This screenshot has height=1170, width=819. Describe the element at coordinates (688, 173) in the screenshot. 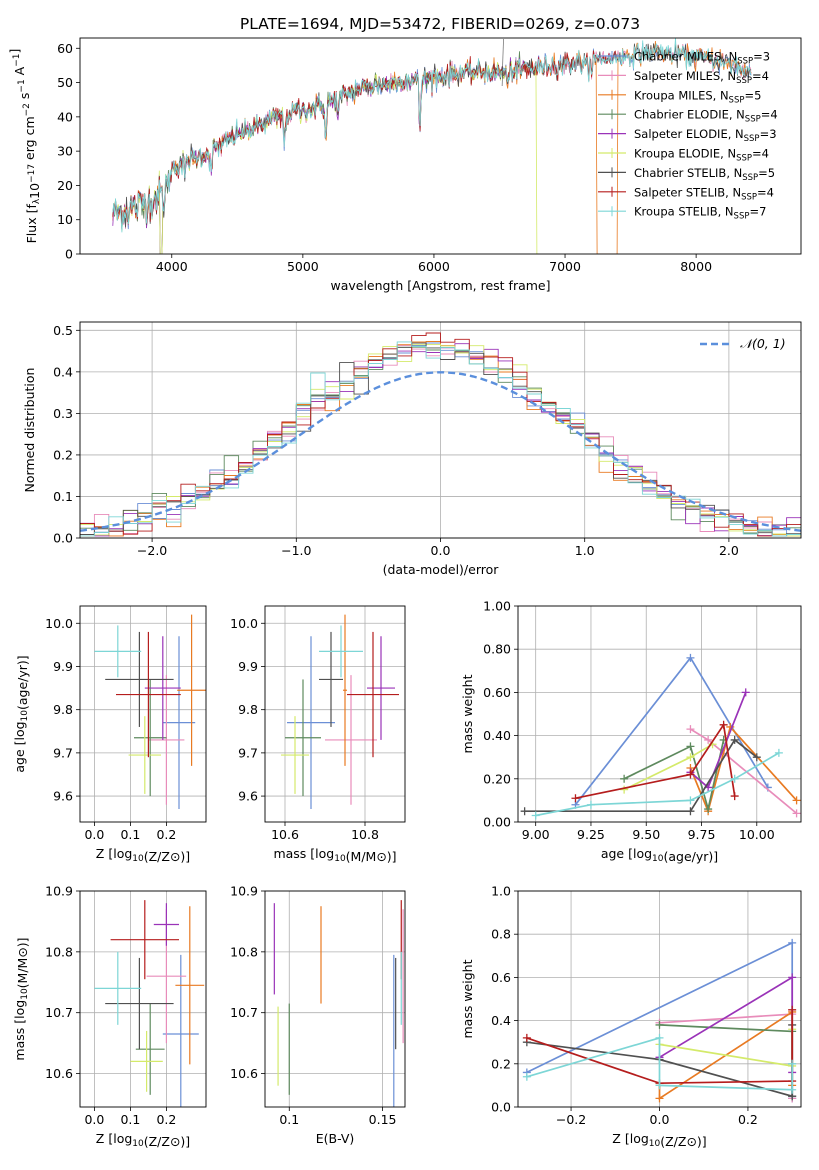

I see `legend-label-base: Chabrier STELIB, N` at that location.